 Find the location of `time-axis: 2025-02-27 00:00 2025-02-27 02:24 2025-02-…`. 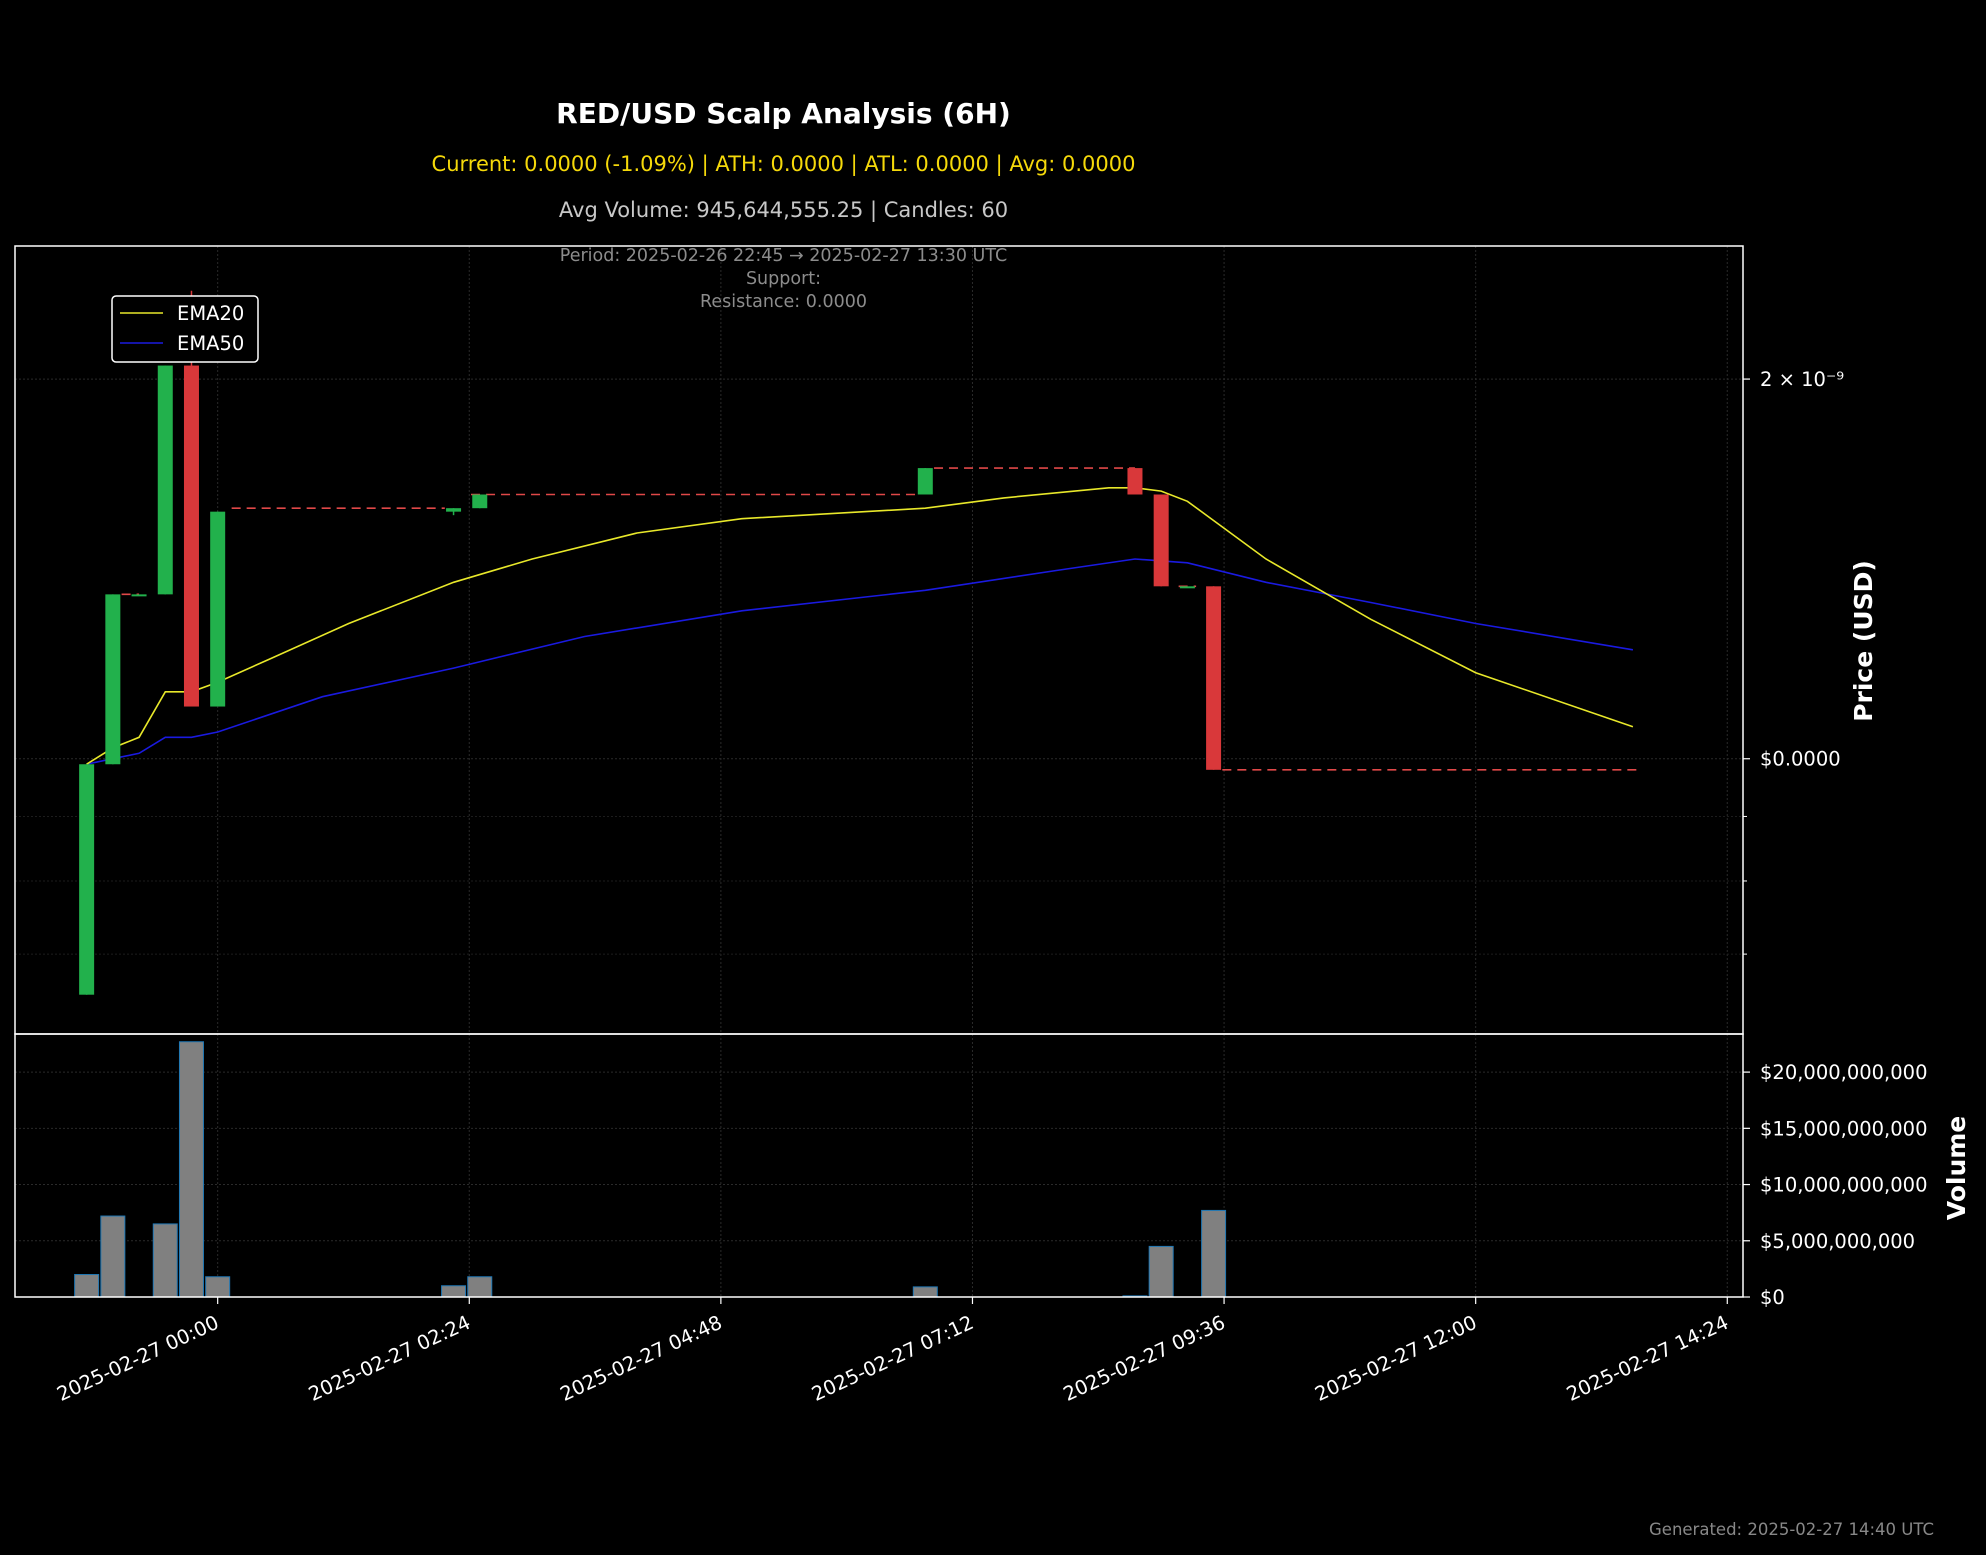

time-axis: 2025-02-27 00:00 2025-02-27 02:24 2025-02-… is located at coordinates (892, 1351).